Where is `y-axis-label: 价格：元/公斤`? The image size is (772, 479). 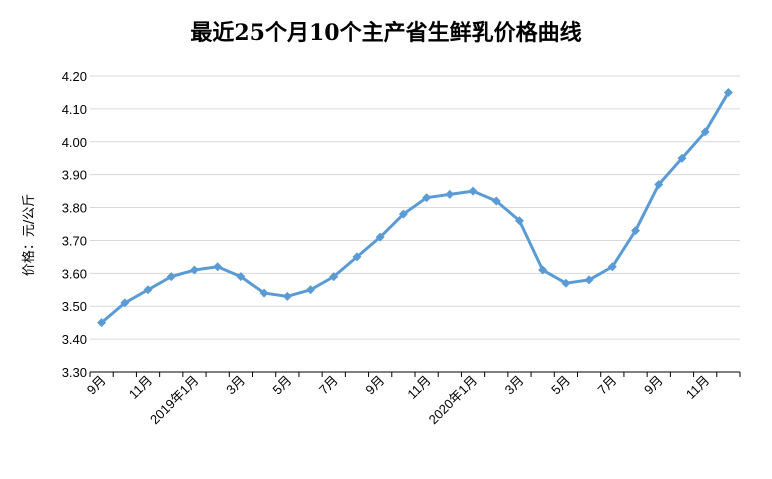
y-axis-label: 价格：元/公斤 is located at coordinates (29, 235).